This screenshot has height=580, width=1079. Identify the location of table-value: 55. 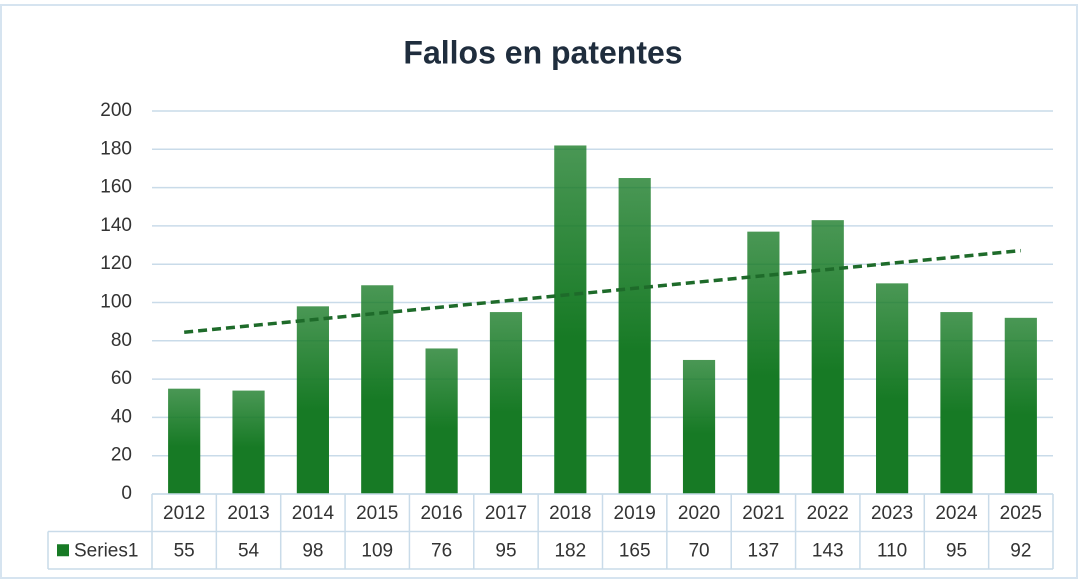
(184, 550).